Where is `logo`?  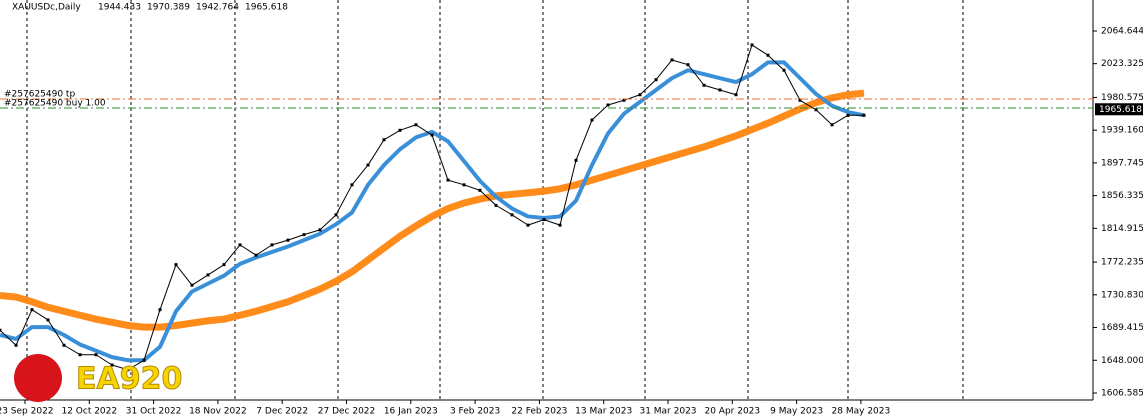 logo is located at coordinates (38, 378).